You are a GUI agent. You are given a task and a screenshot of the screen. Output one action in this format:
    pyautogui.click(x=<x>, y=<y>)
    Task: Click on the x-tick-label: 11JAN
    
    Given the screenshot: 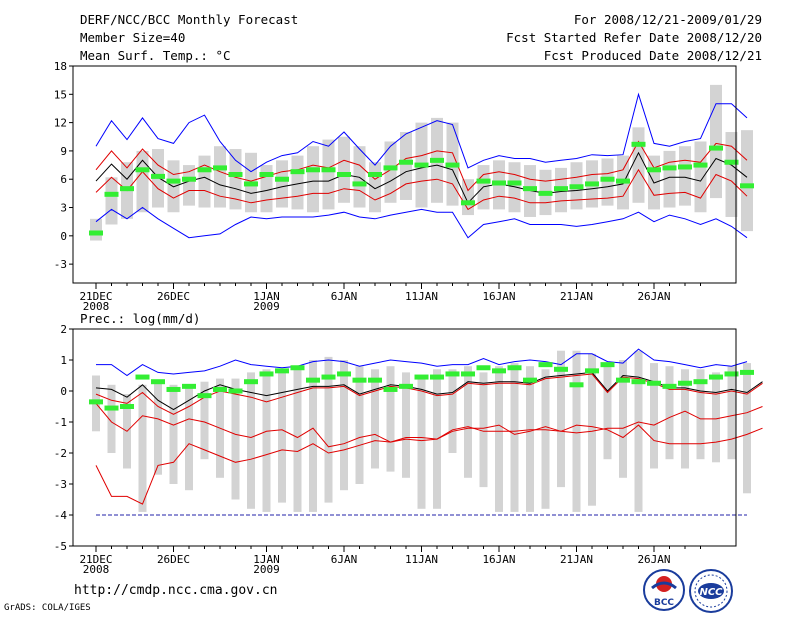 What is the action you would take?
    pyautogui.click(x=421, y=559)
    